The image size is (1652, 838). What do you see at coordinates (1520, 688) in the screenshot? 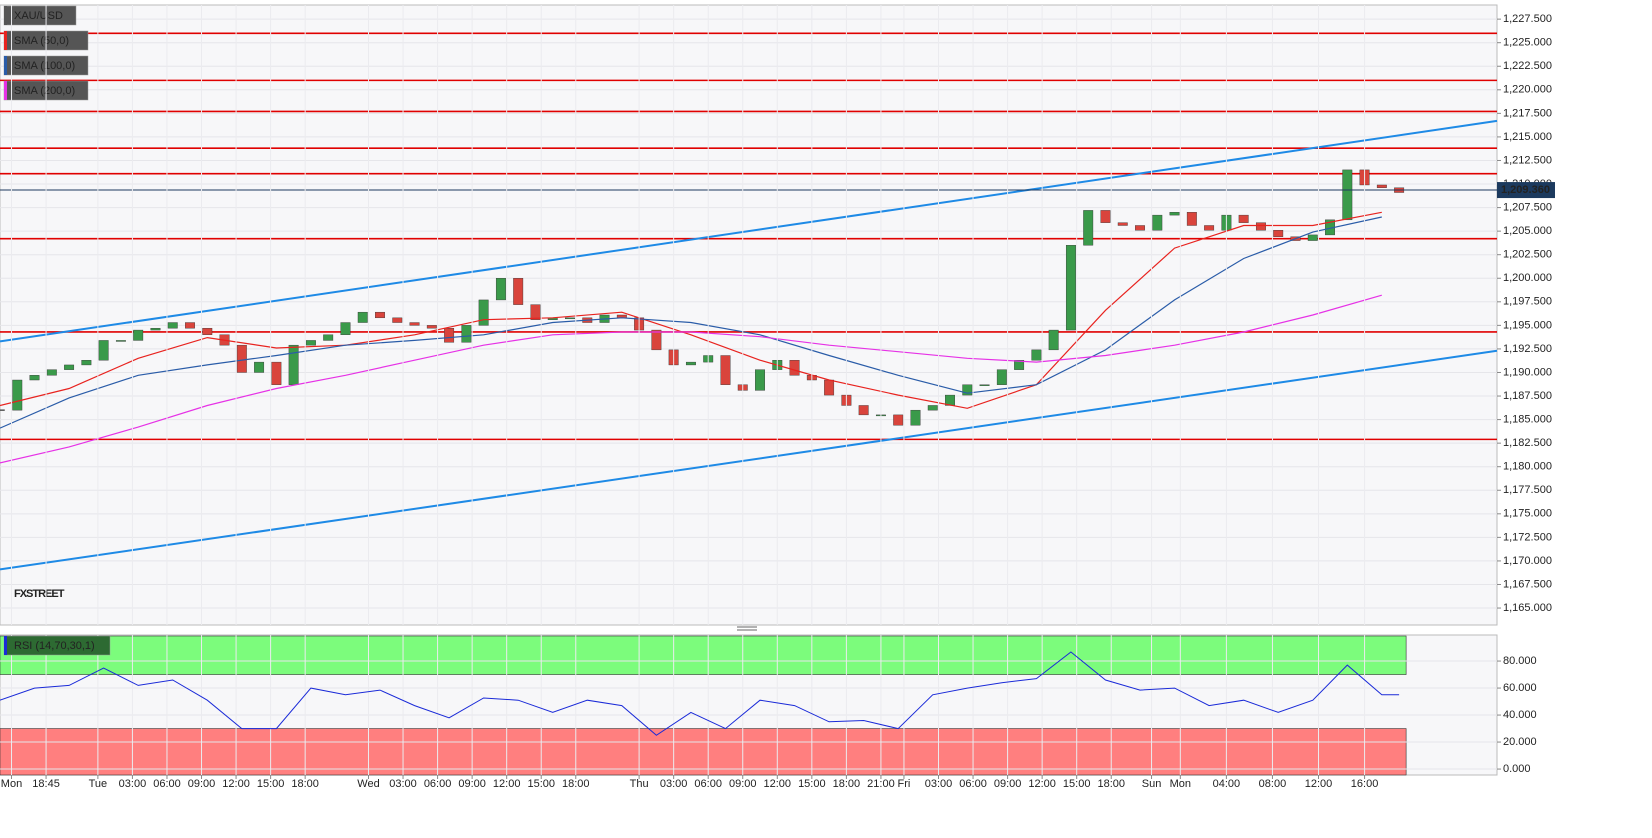
I see `y-tick-label: 60.000` at bounding box center [1520, 688].